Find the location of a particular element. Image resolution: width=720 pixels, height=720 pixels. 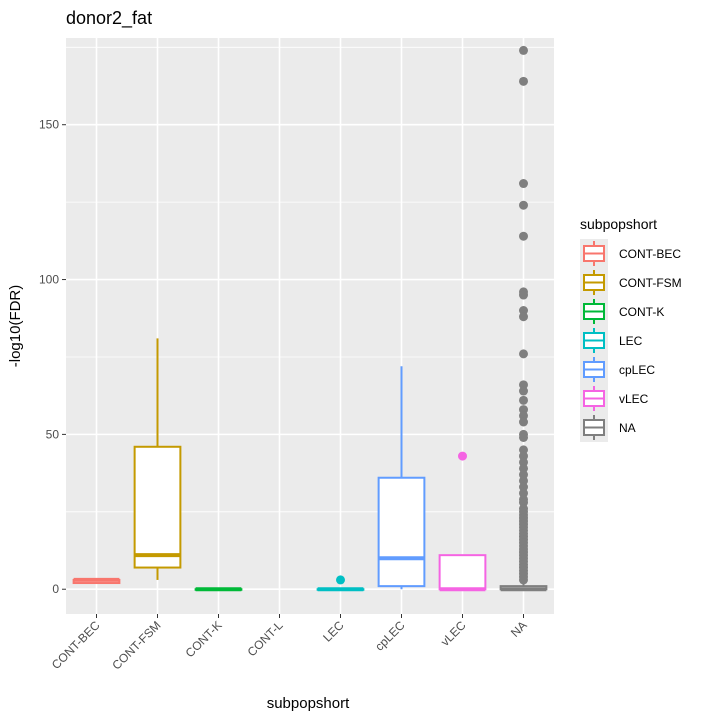

legend-entry-cont-bec: CONT-BEC is located at coordinates (630, 253).